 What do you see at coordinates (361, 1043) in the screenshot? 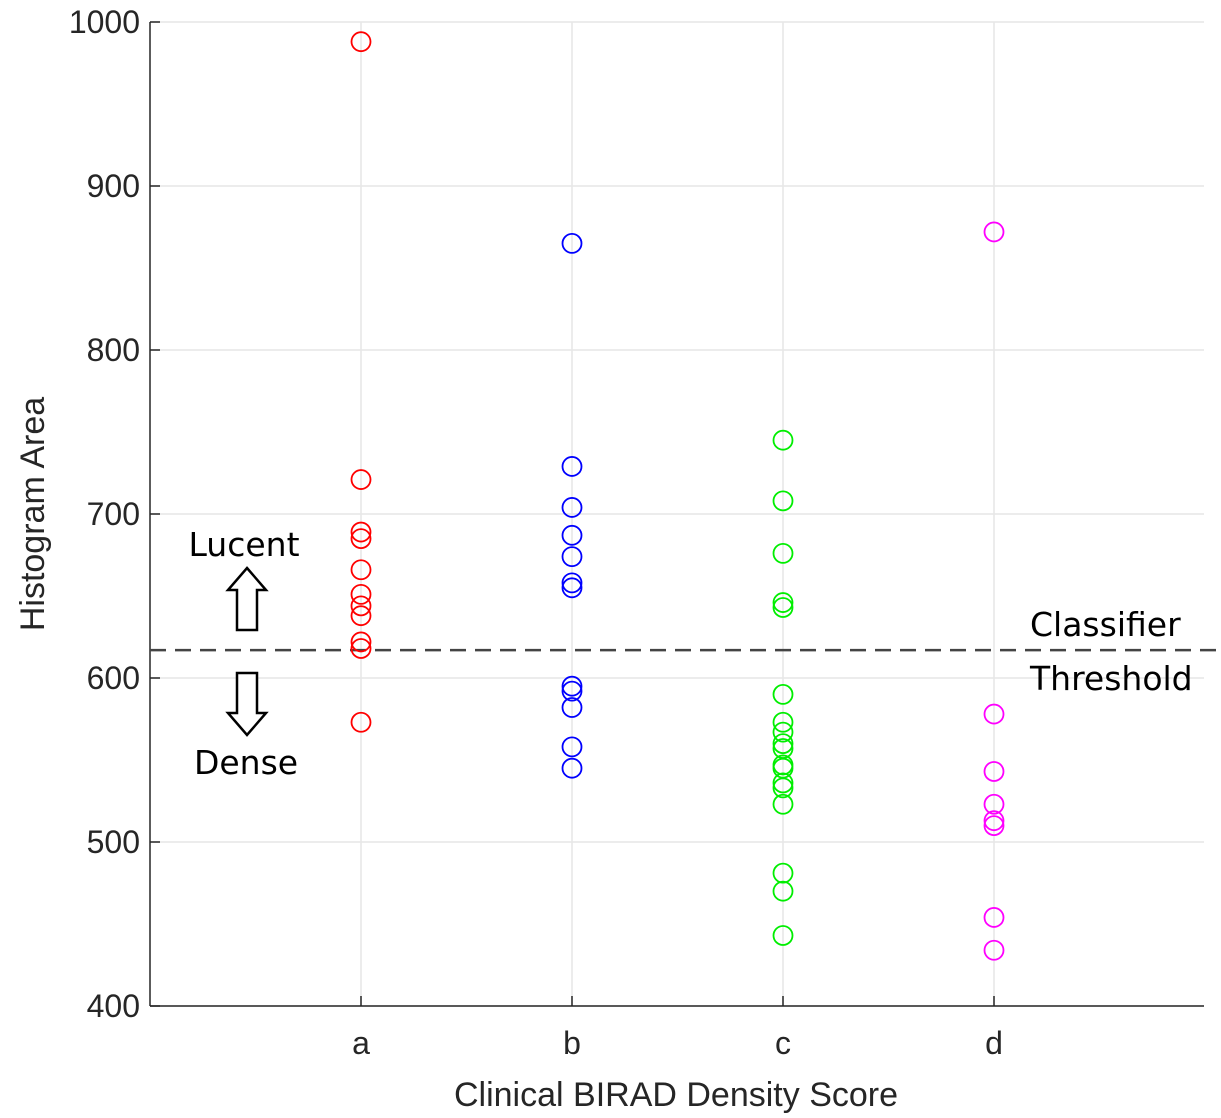
I see `x-tick-label: a` at bounding box center [361, 1043].